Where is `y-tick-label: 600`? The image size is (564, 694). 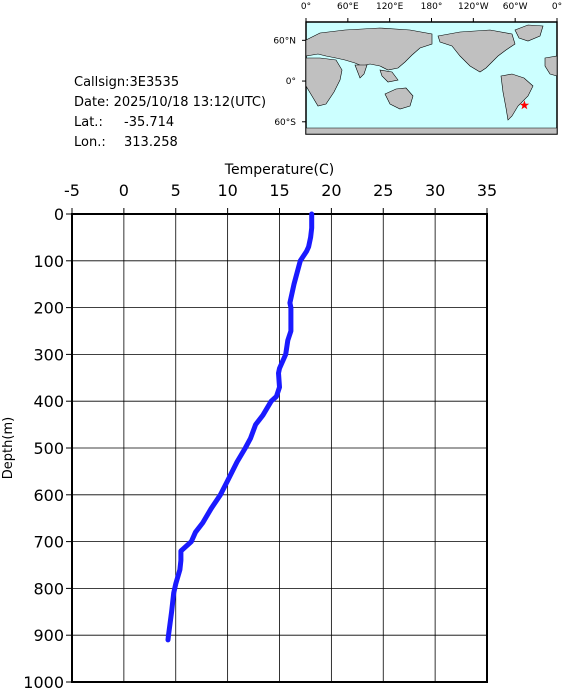 y-tick-label: 600 is located at coordinates (48, 495).